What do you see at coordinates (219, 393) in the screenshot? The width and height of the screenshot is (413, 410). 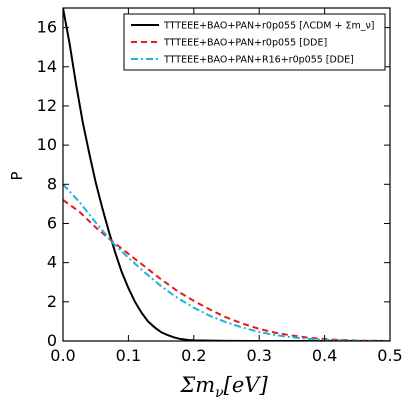 I see `x-axis-label-sub: ν` at bounding box center [219, 393].